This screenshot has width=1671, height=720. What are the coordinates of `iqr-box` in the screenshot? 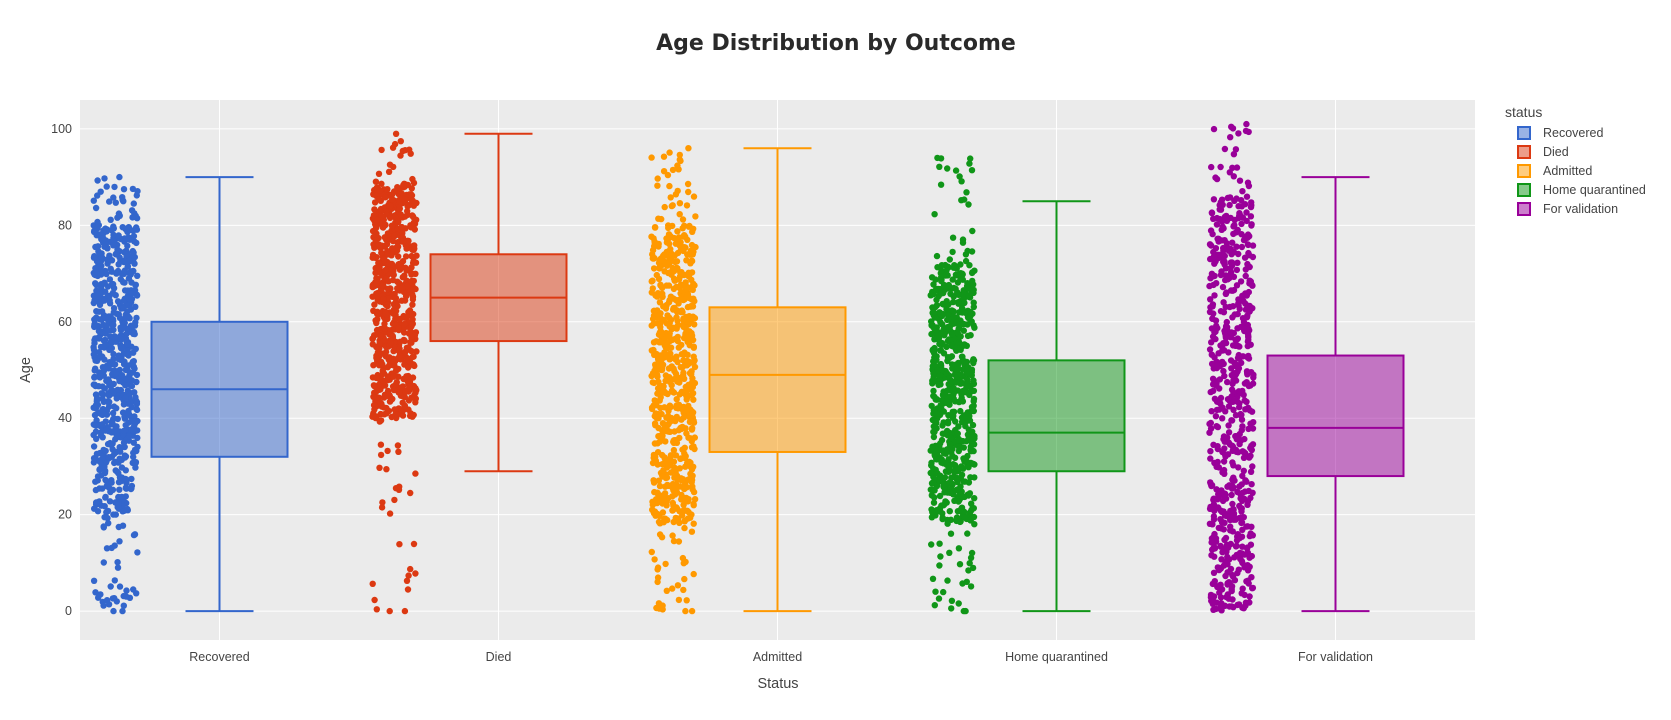 It's located at (777, 379).